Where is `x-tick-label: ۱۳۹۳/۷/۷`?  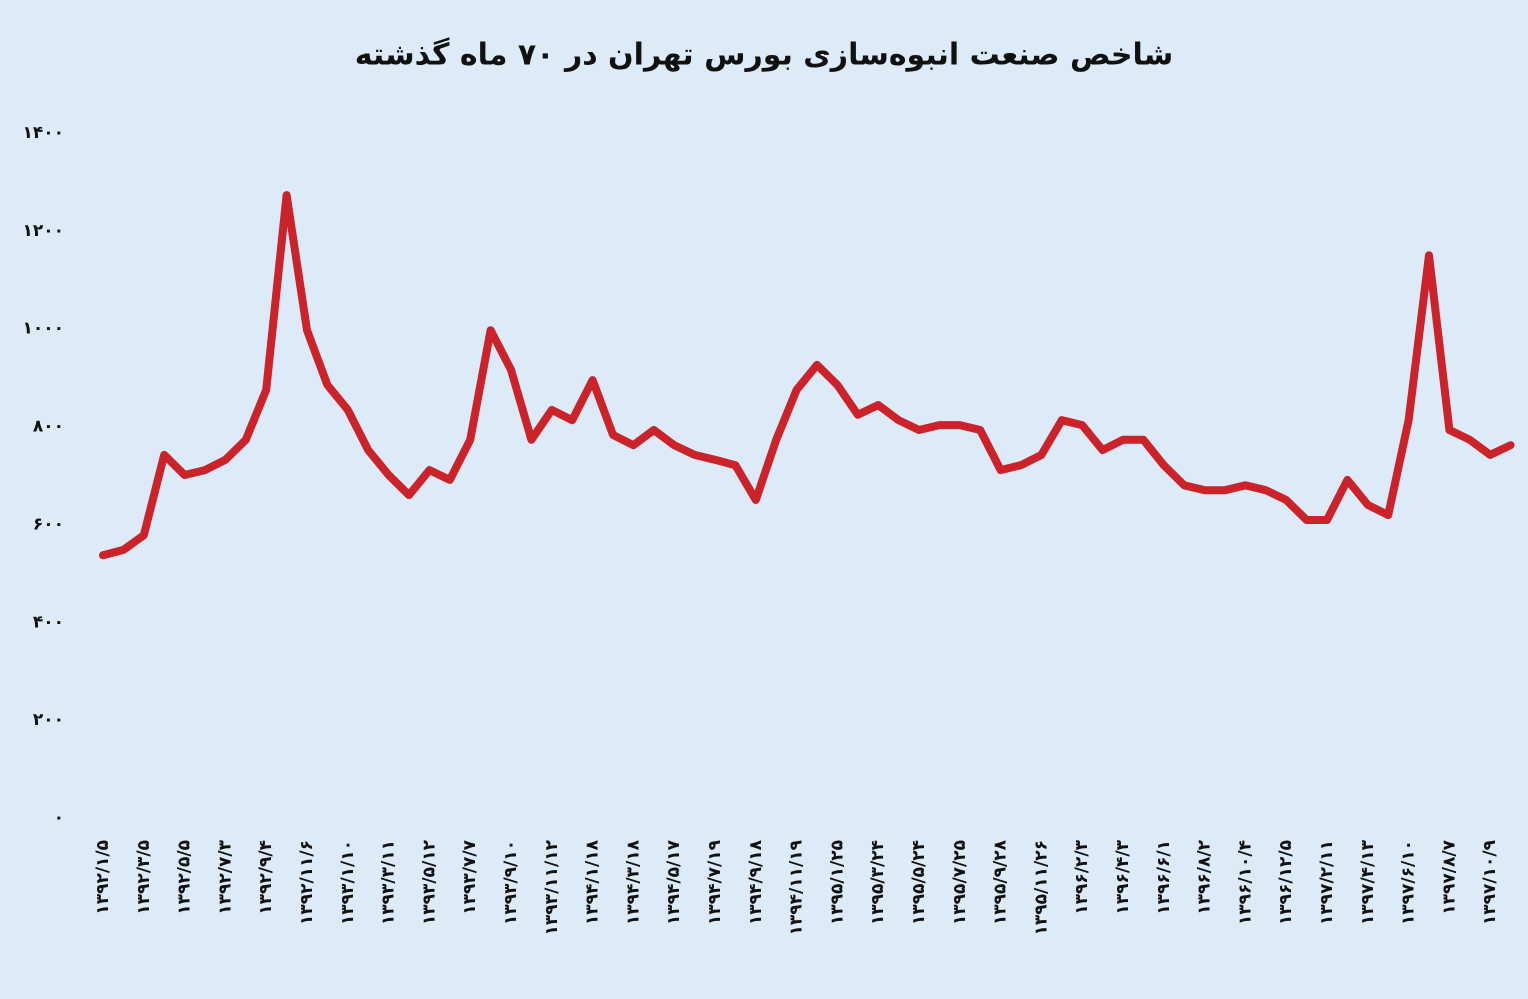
x-tick-label: ۱۳۹۳/۷/۷ is located at coordinates (470, 876).